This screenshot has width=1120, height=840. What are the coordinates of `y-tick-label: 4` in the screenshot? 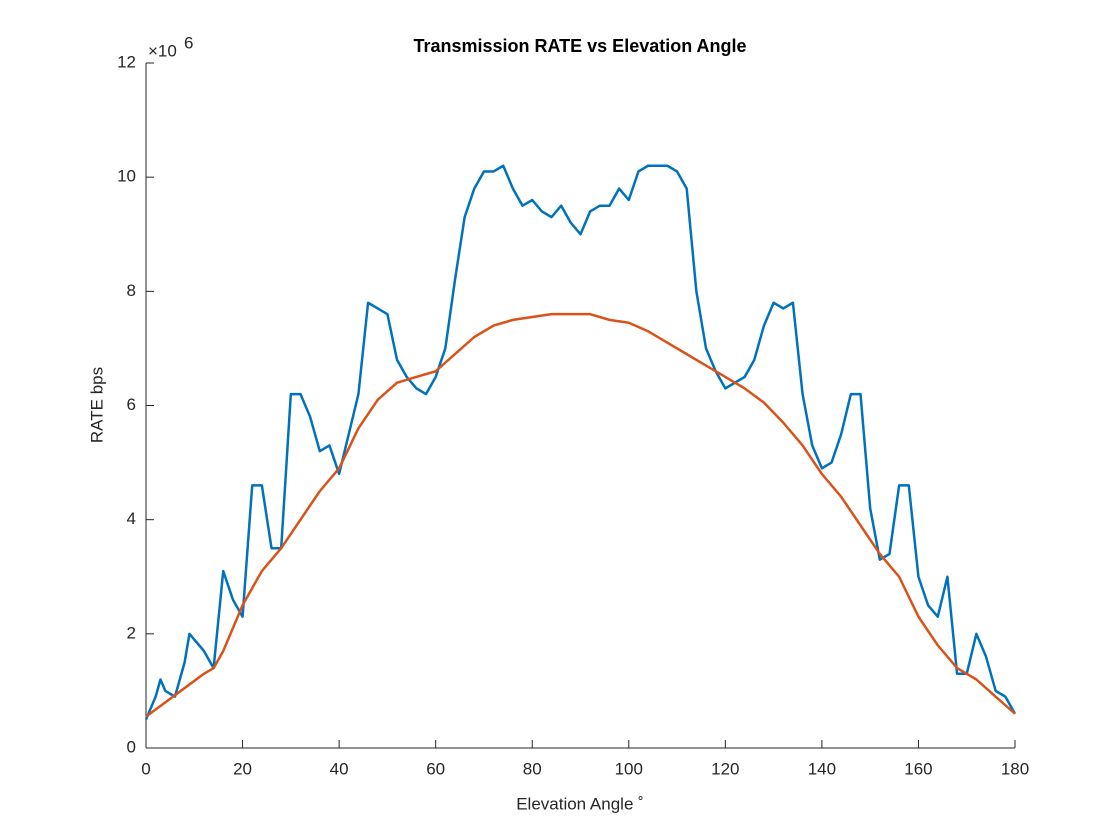 It's located at (131, 518).